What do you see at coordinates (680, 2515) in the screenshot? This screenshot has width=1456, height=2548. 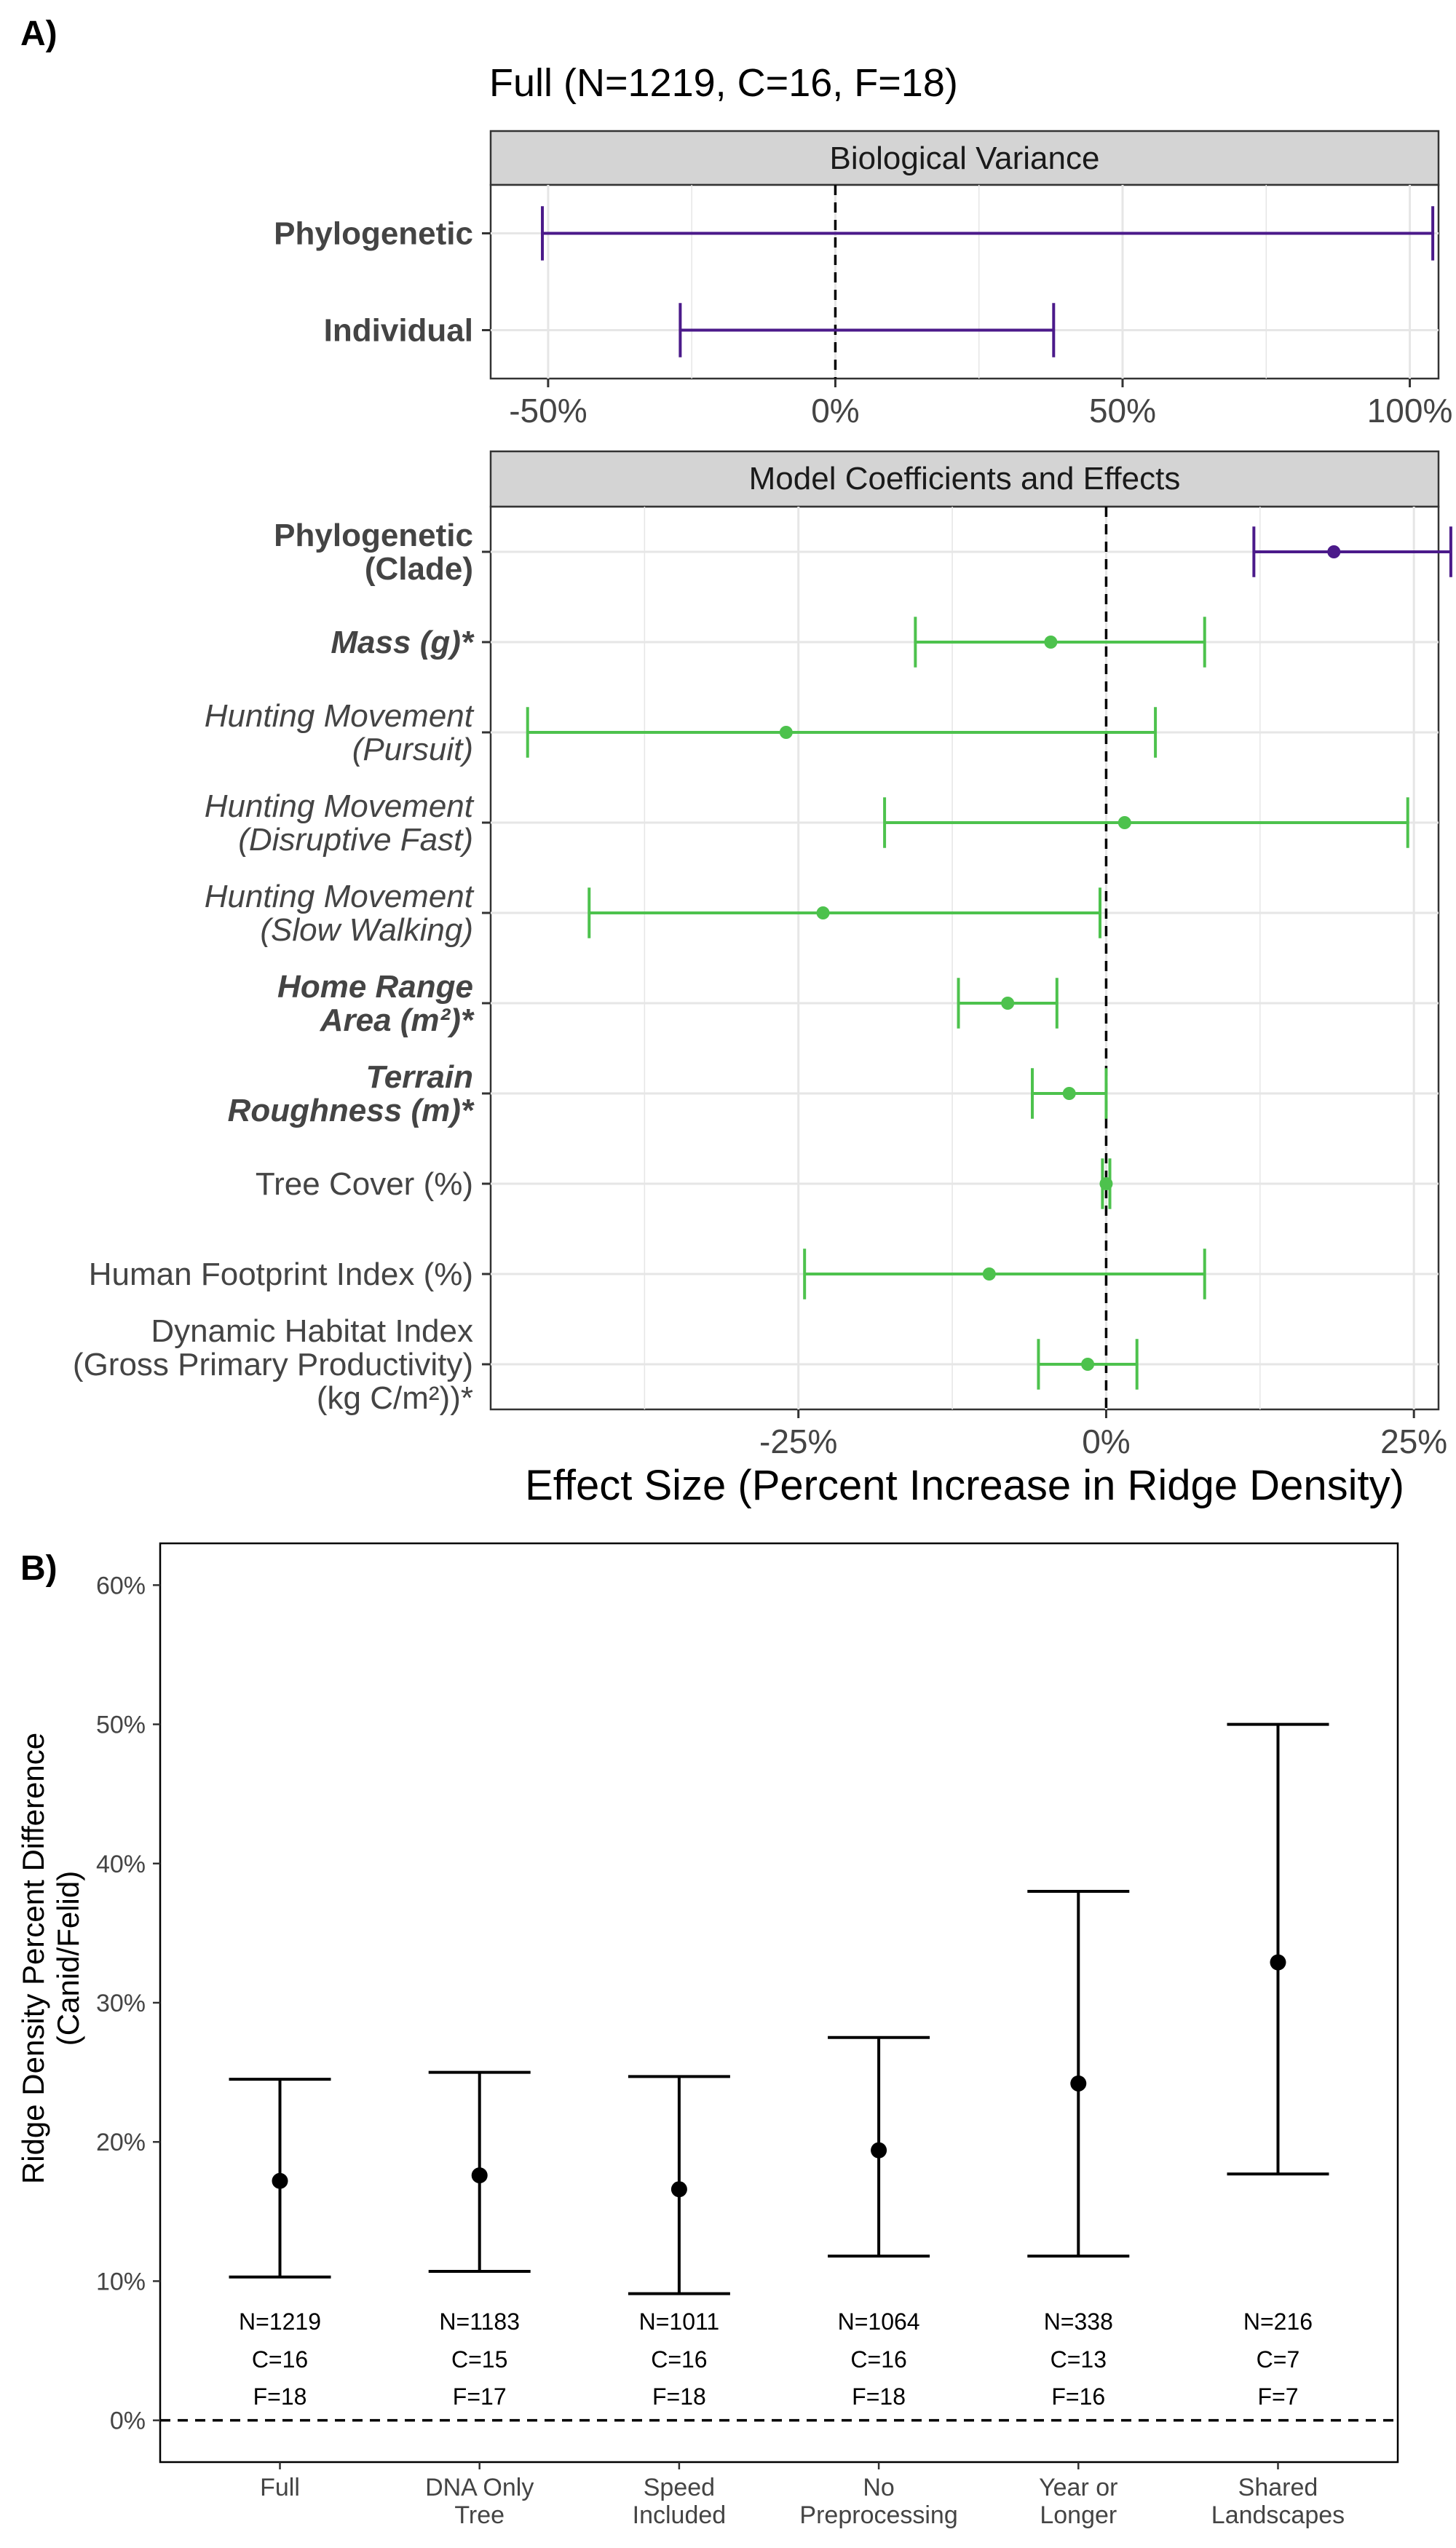 I see `x-tick-label: Included` at bounding box center [680, 2515].